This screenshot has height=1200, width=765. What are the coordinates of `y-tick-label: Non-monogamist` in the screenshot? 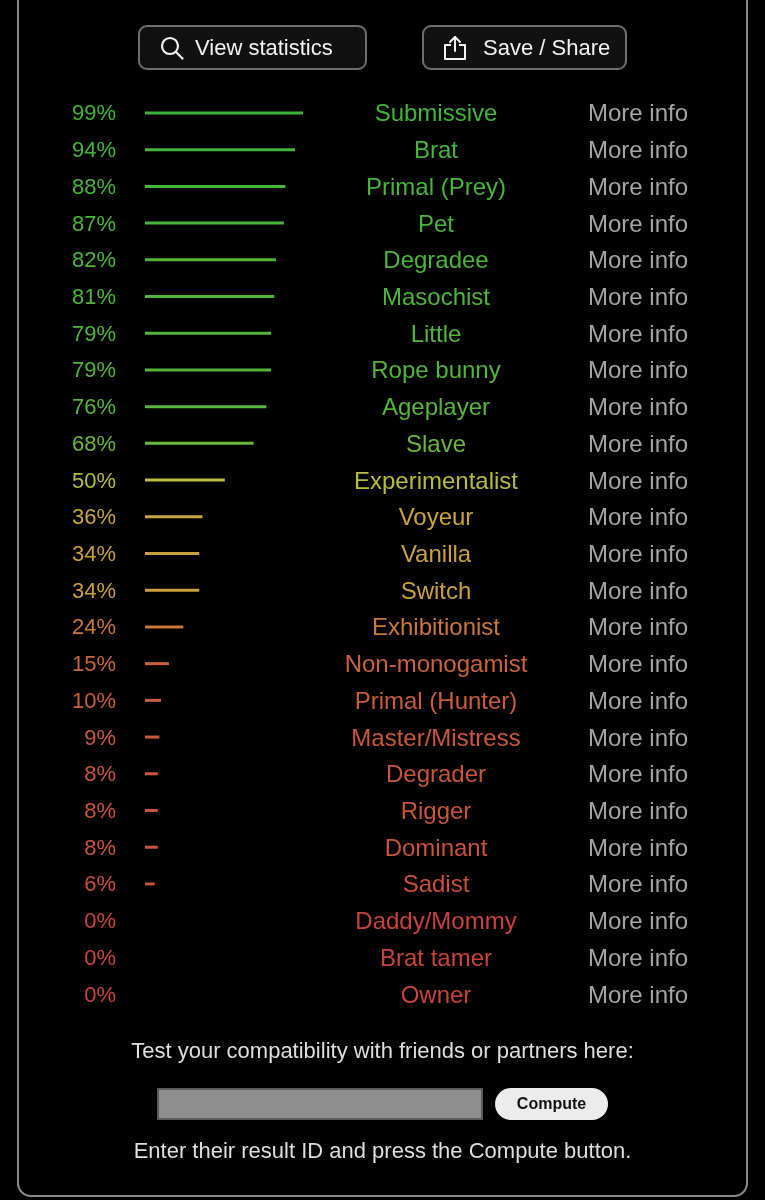 It's located at (436, 664).